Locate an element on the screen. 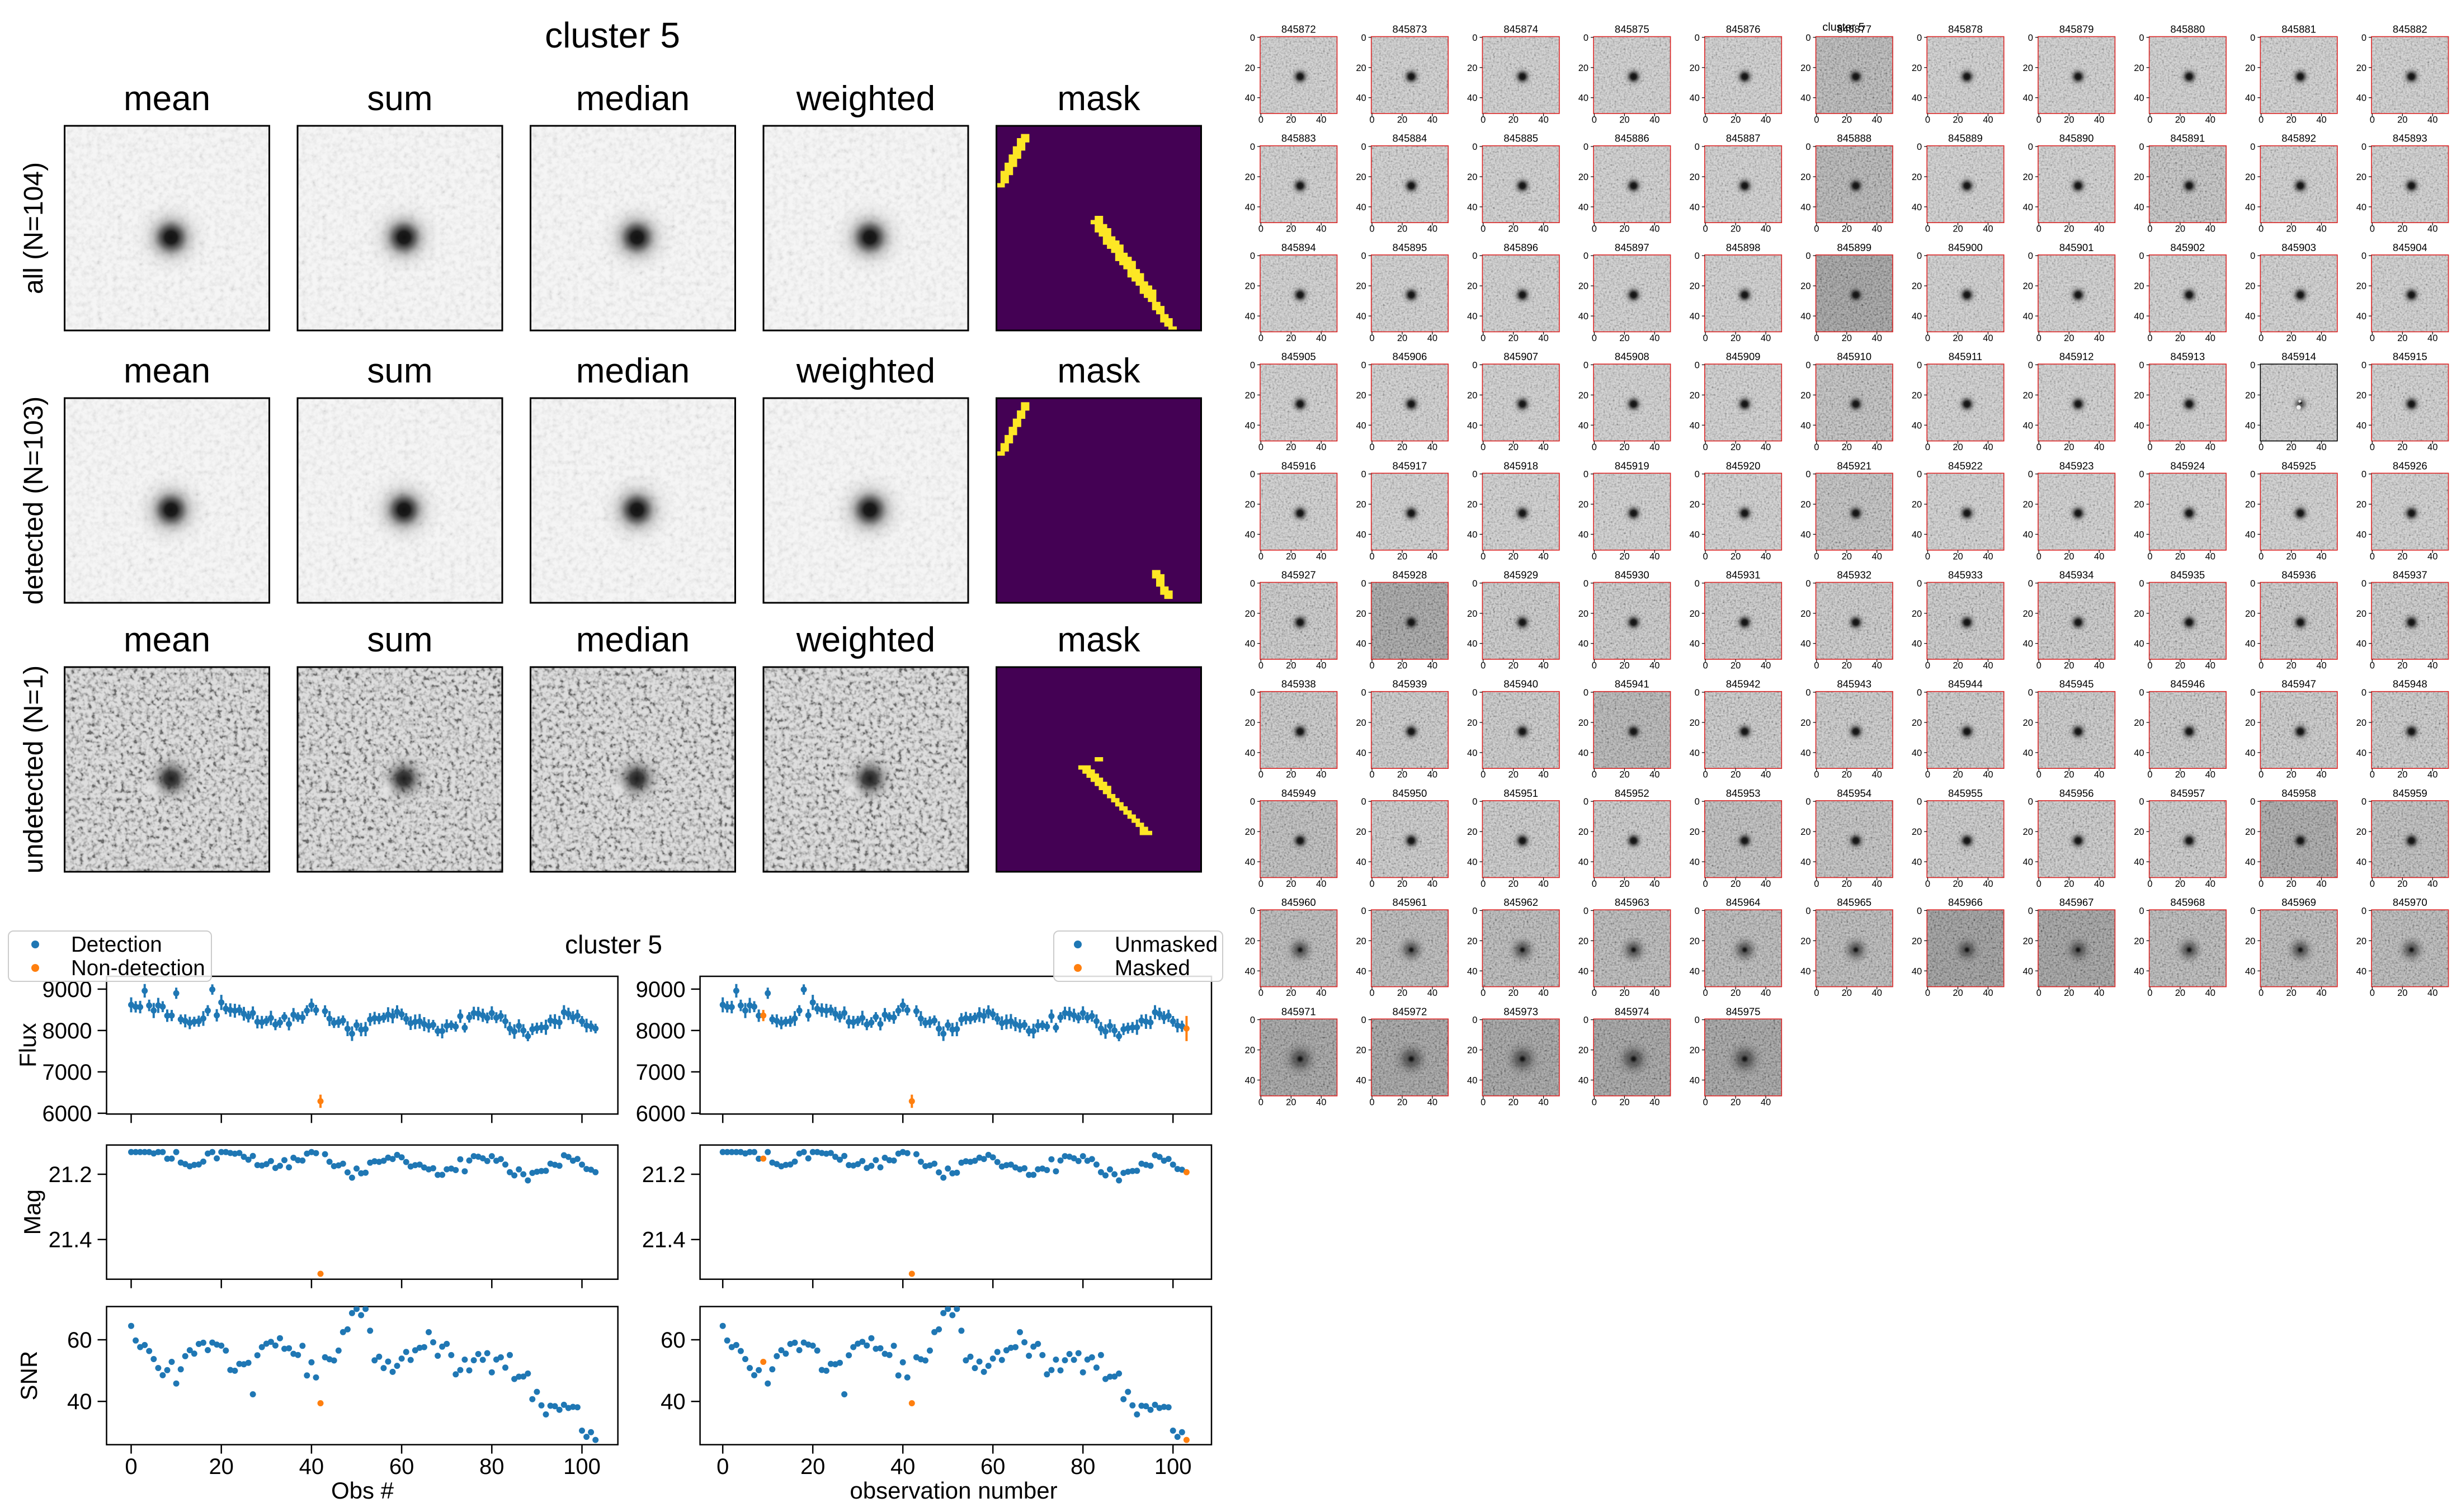 The width and height of the screenshot is (2461, 1512). svg-text: 845883 is located at coordinates (1298, 138).